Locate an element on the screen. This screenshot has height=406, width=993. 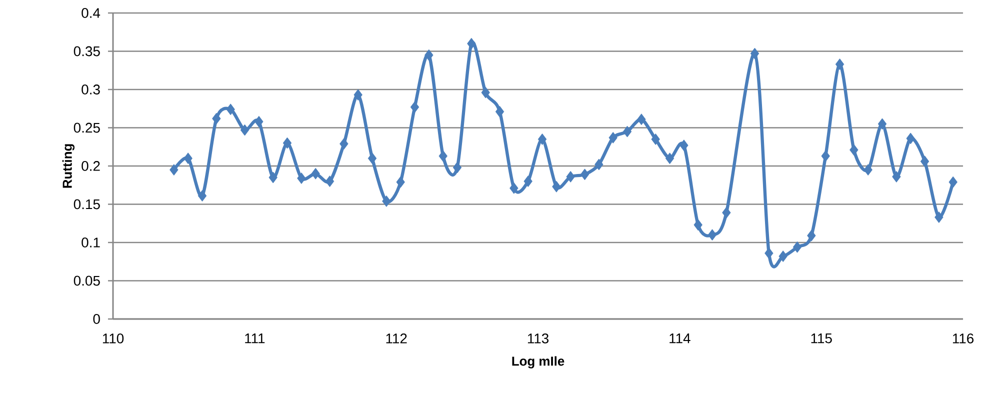
x-tick-label: 110 is located at coordinates (113, 339).